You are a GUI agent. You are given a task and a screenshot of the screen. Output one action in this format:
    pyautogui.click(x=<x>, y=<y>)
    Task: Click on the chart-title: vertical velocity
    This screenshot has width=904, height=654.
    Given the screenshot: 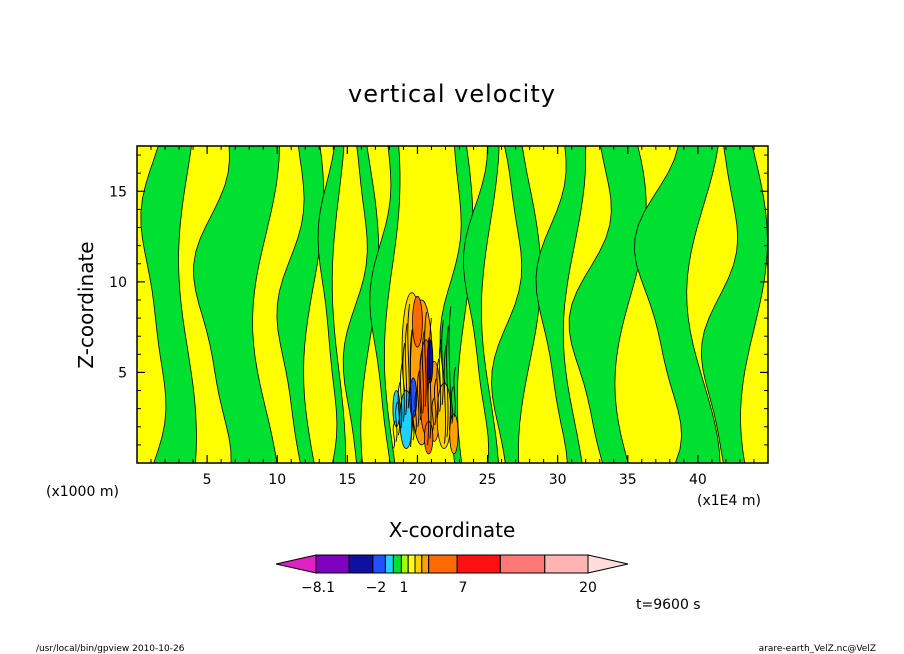 What is the action you would take?
    pyautogui.click(x=452, y=94)
    